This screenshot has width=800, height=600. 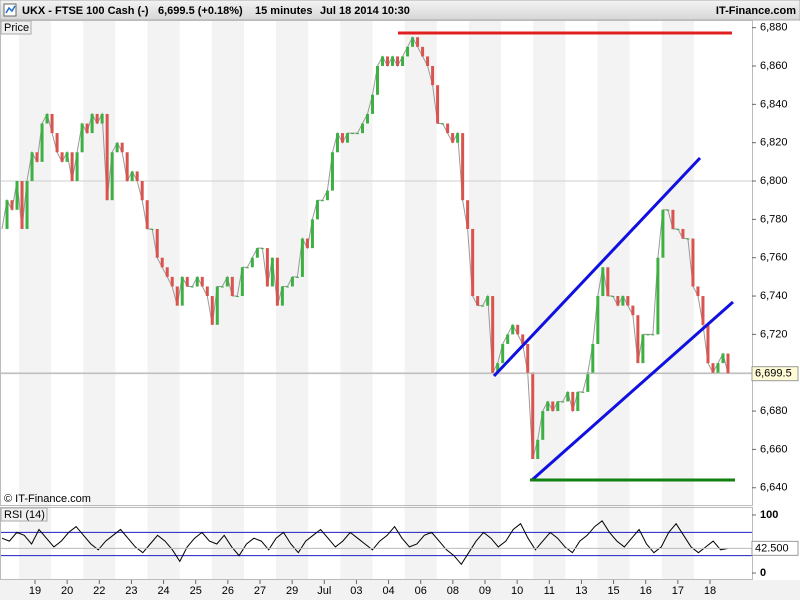 What do you see at coordinates (769, 515) in the screenshot?
I see `y-tick-label: 100` at bounding box center [769, 515].